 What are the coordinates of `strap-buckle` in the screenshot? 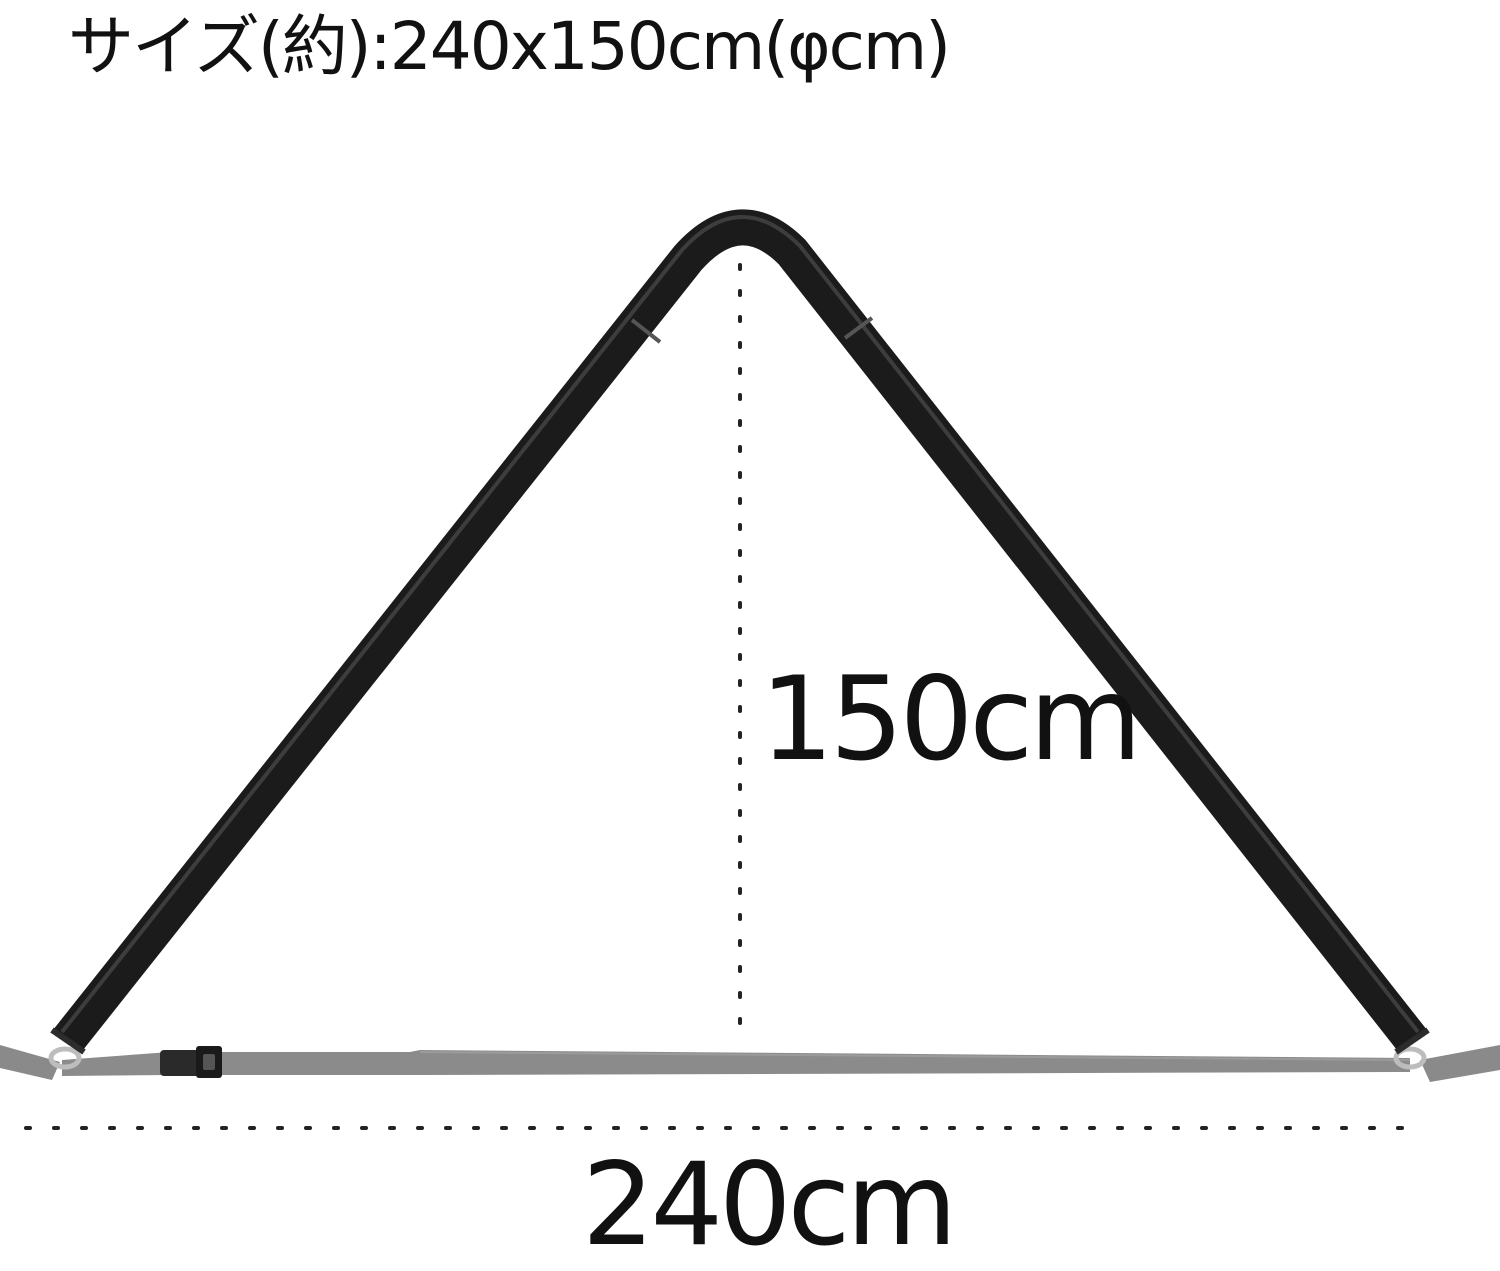 It's located at (191, 1062).